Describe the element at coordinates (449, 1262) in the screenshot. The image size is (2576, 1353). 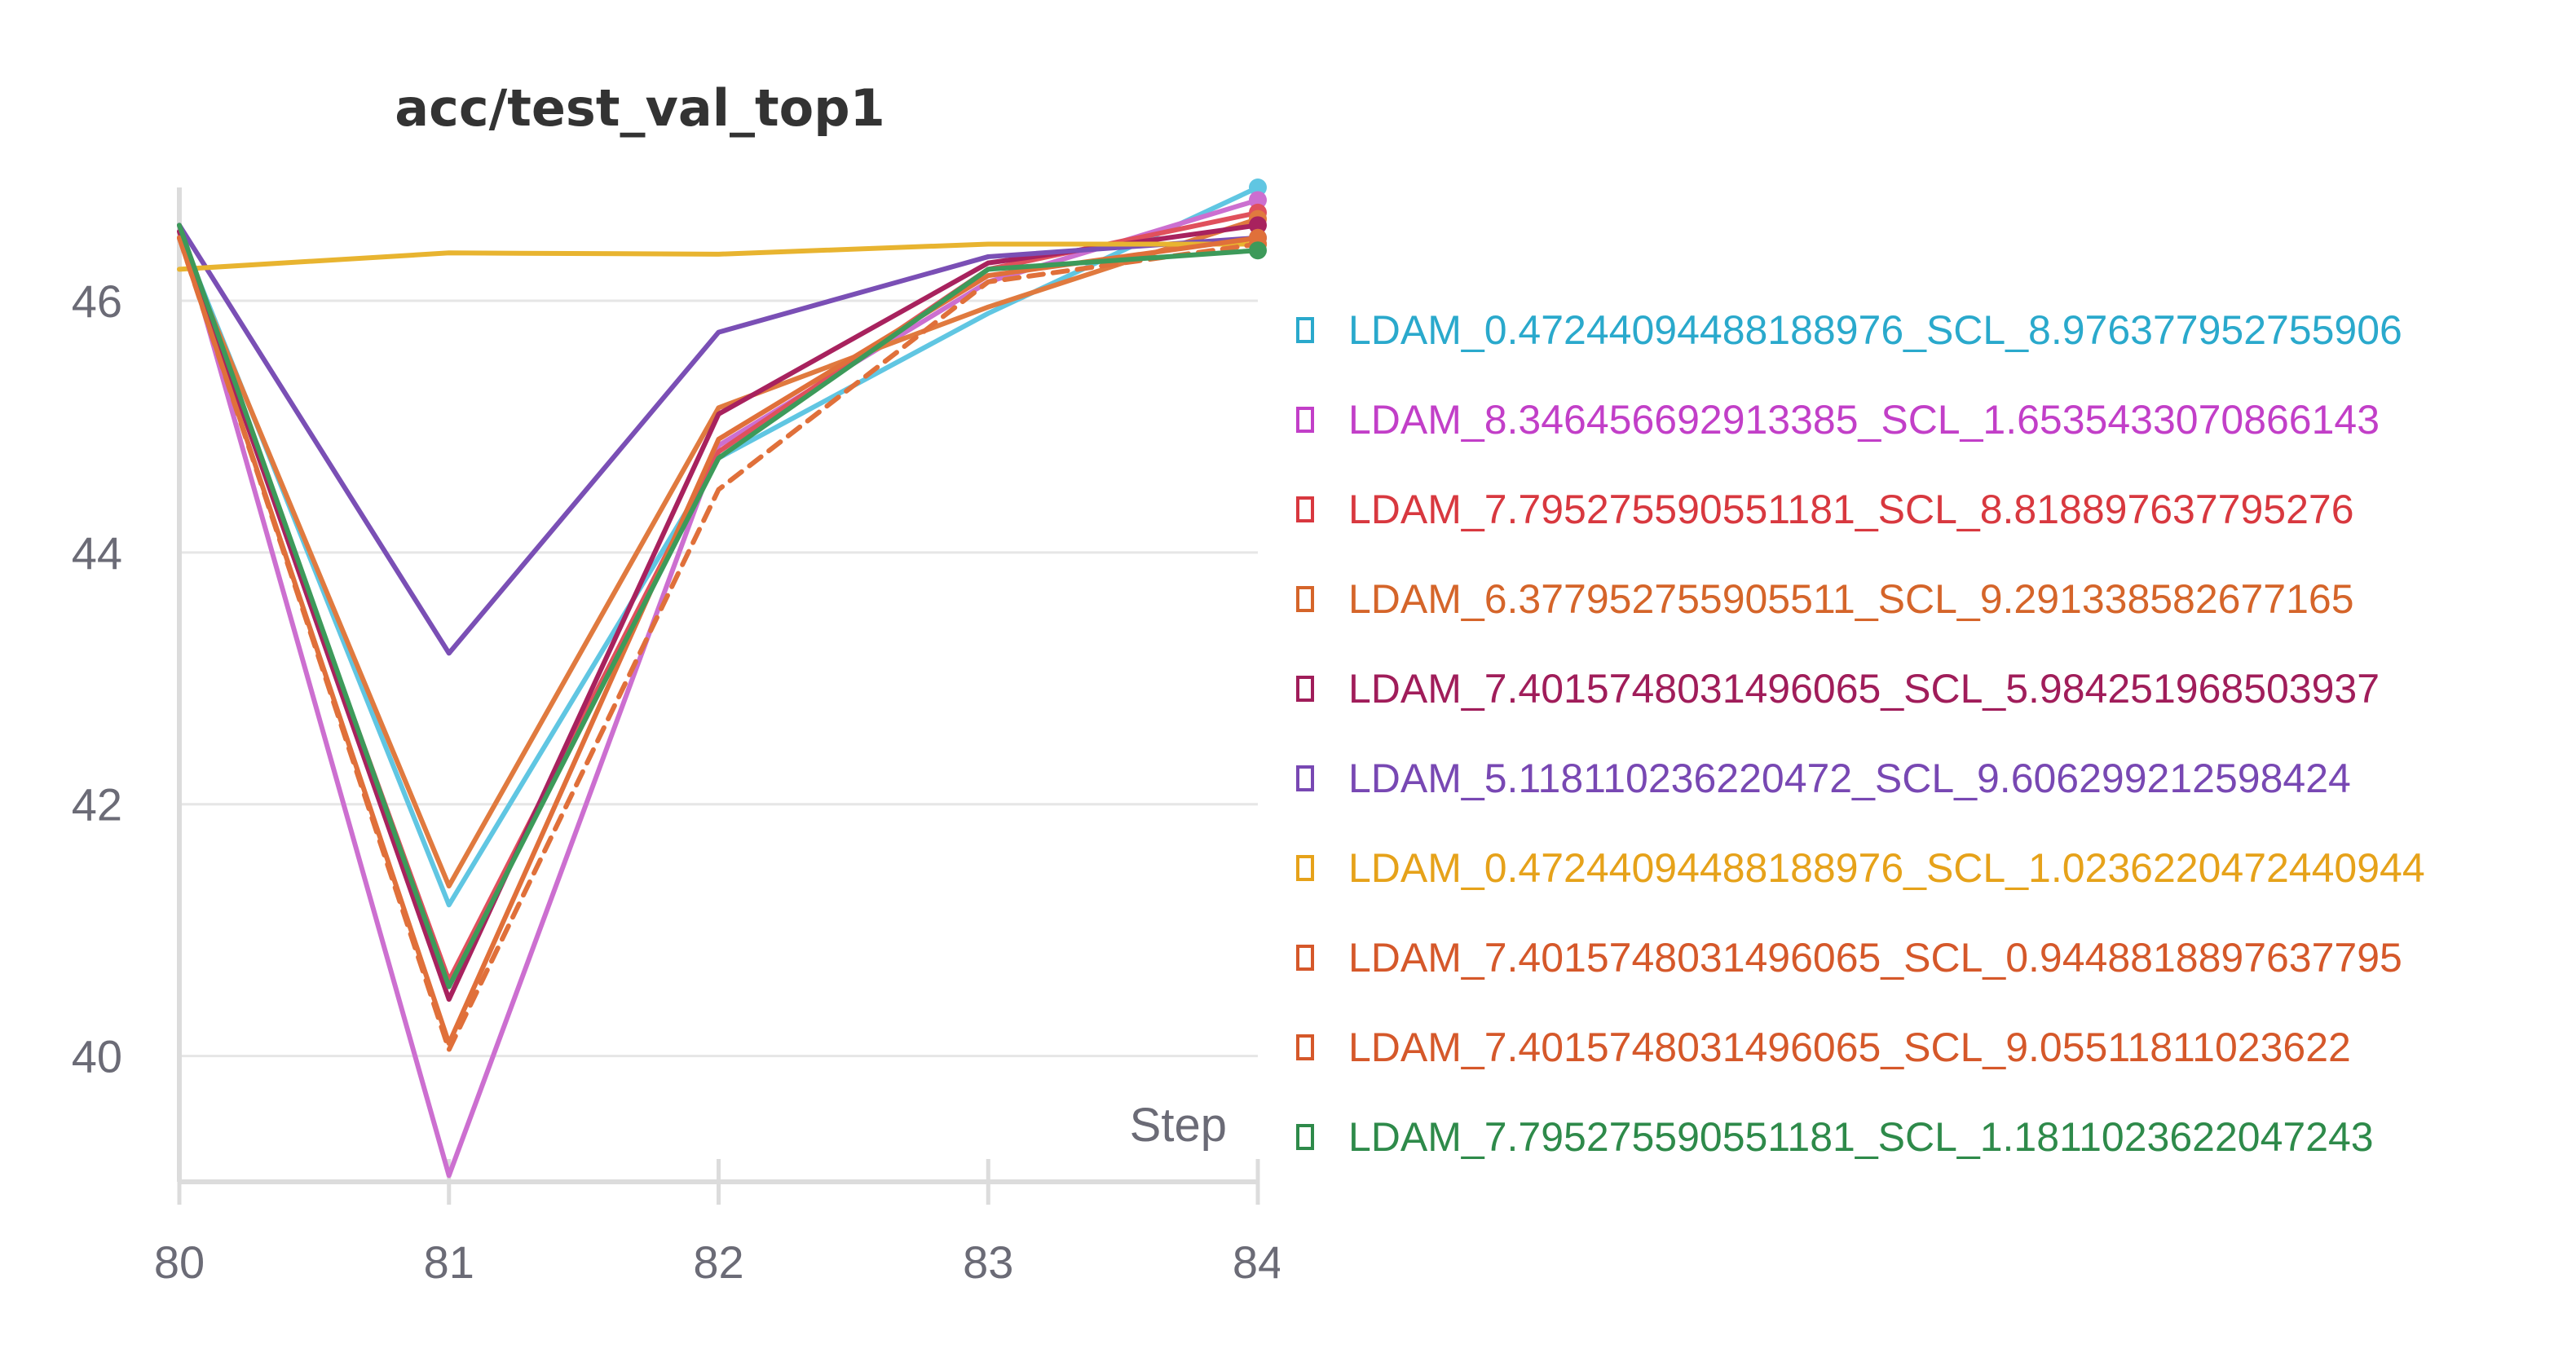
I see `x-tick-label: 81` at that location.